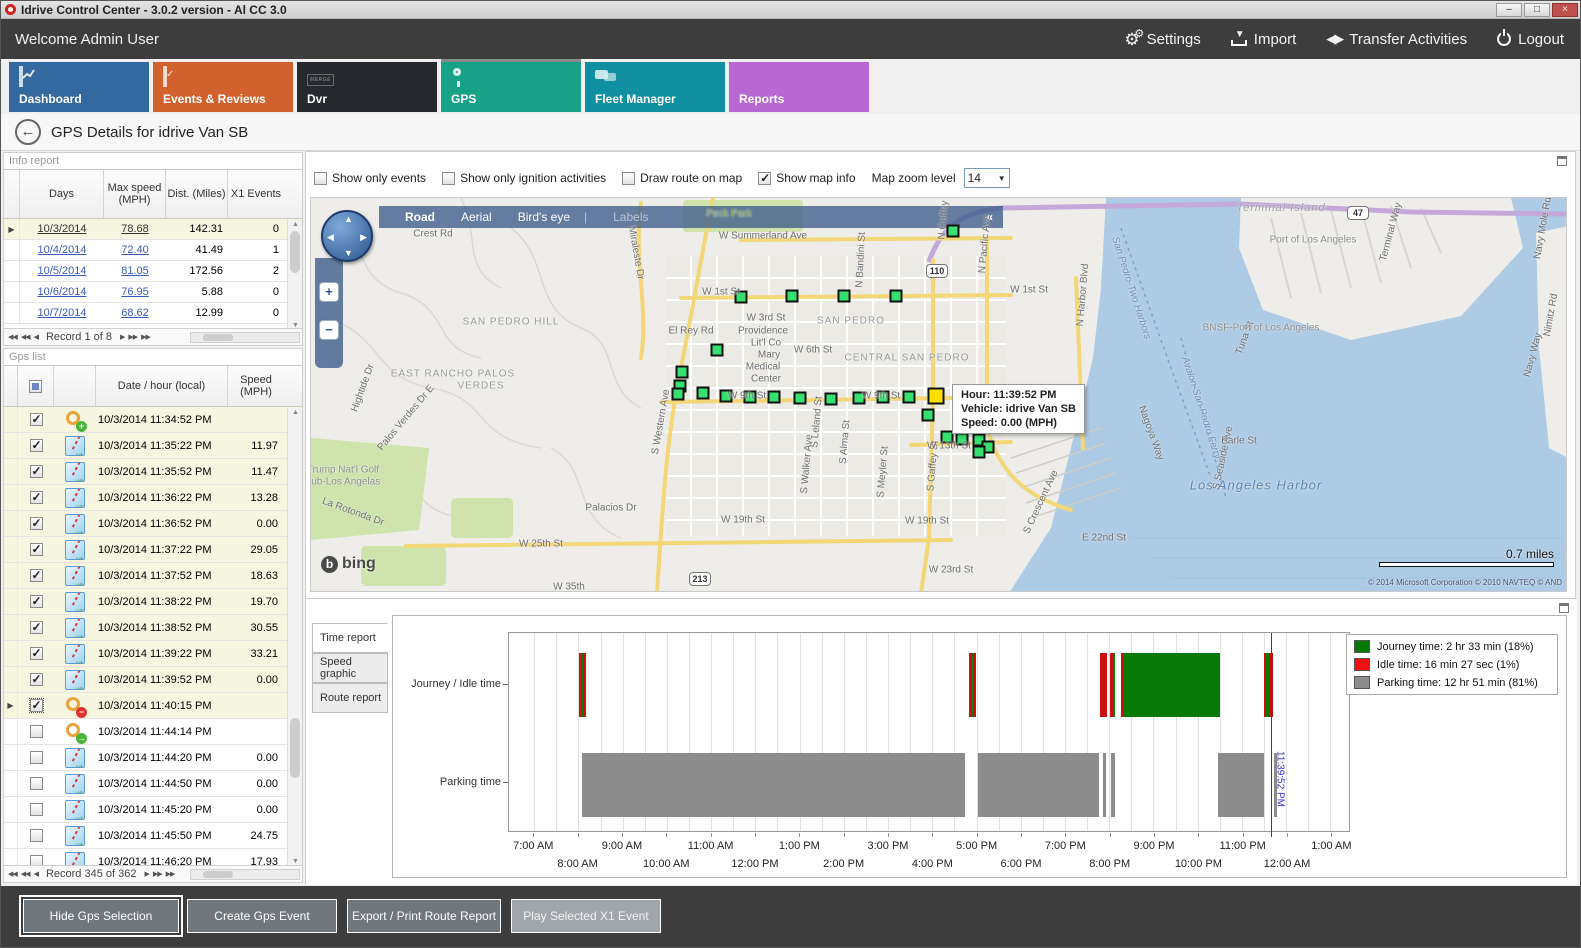 This screenshot has width=1581, height=948. I want to click on close-button: ×, so click(1565, 10).